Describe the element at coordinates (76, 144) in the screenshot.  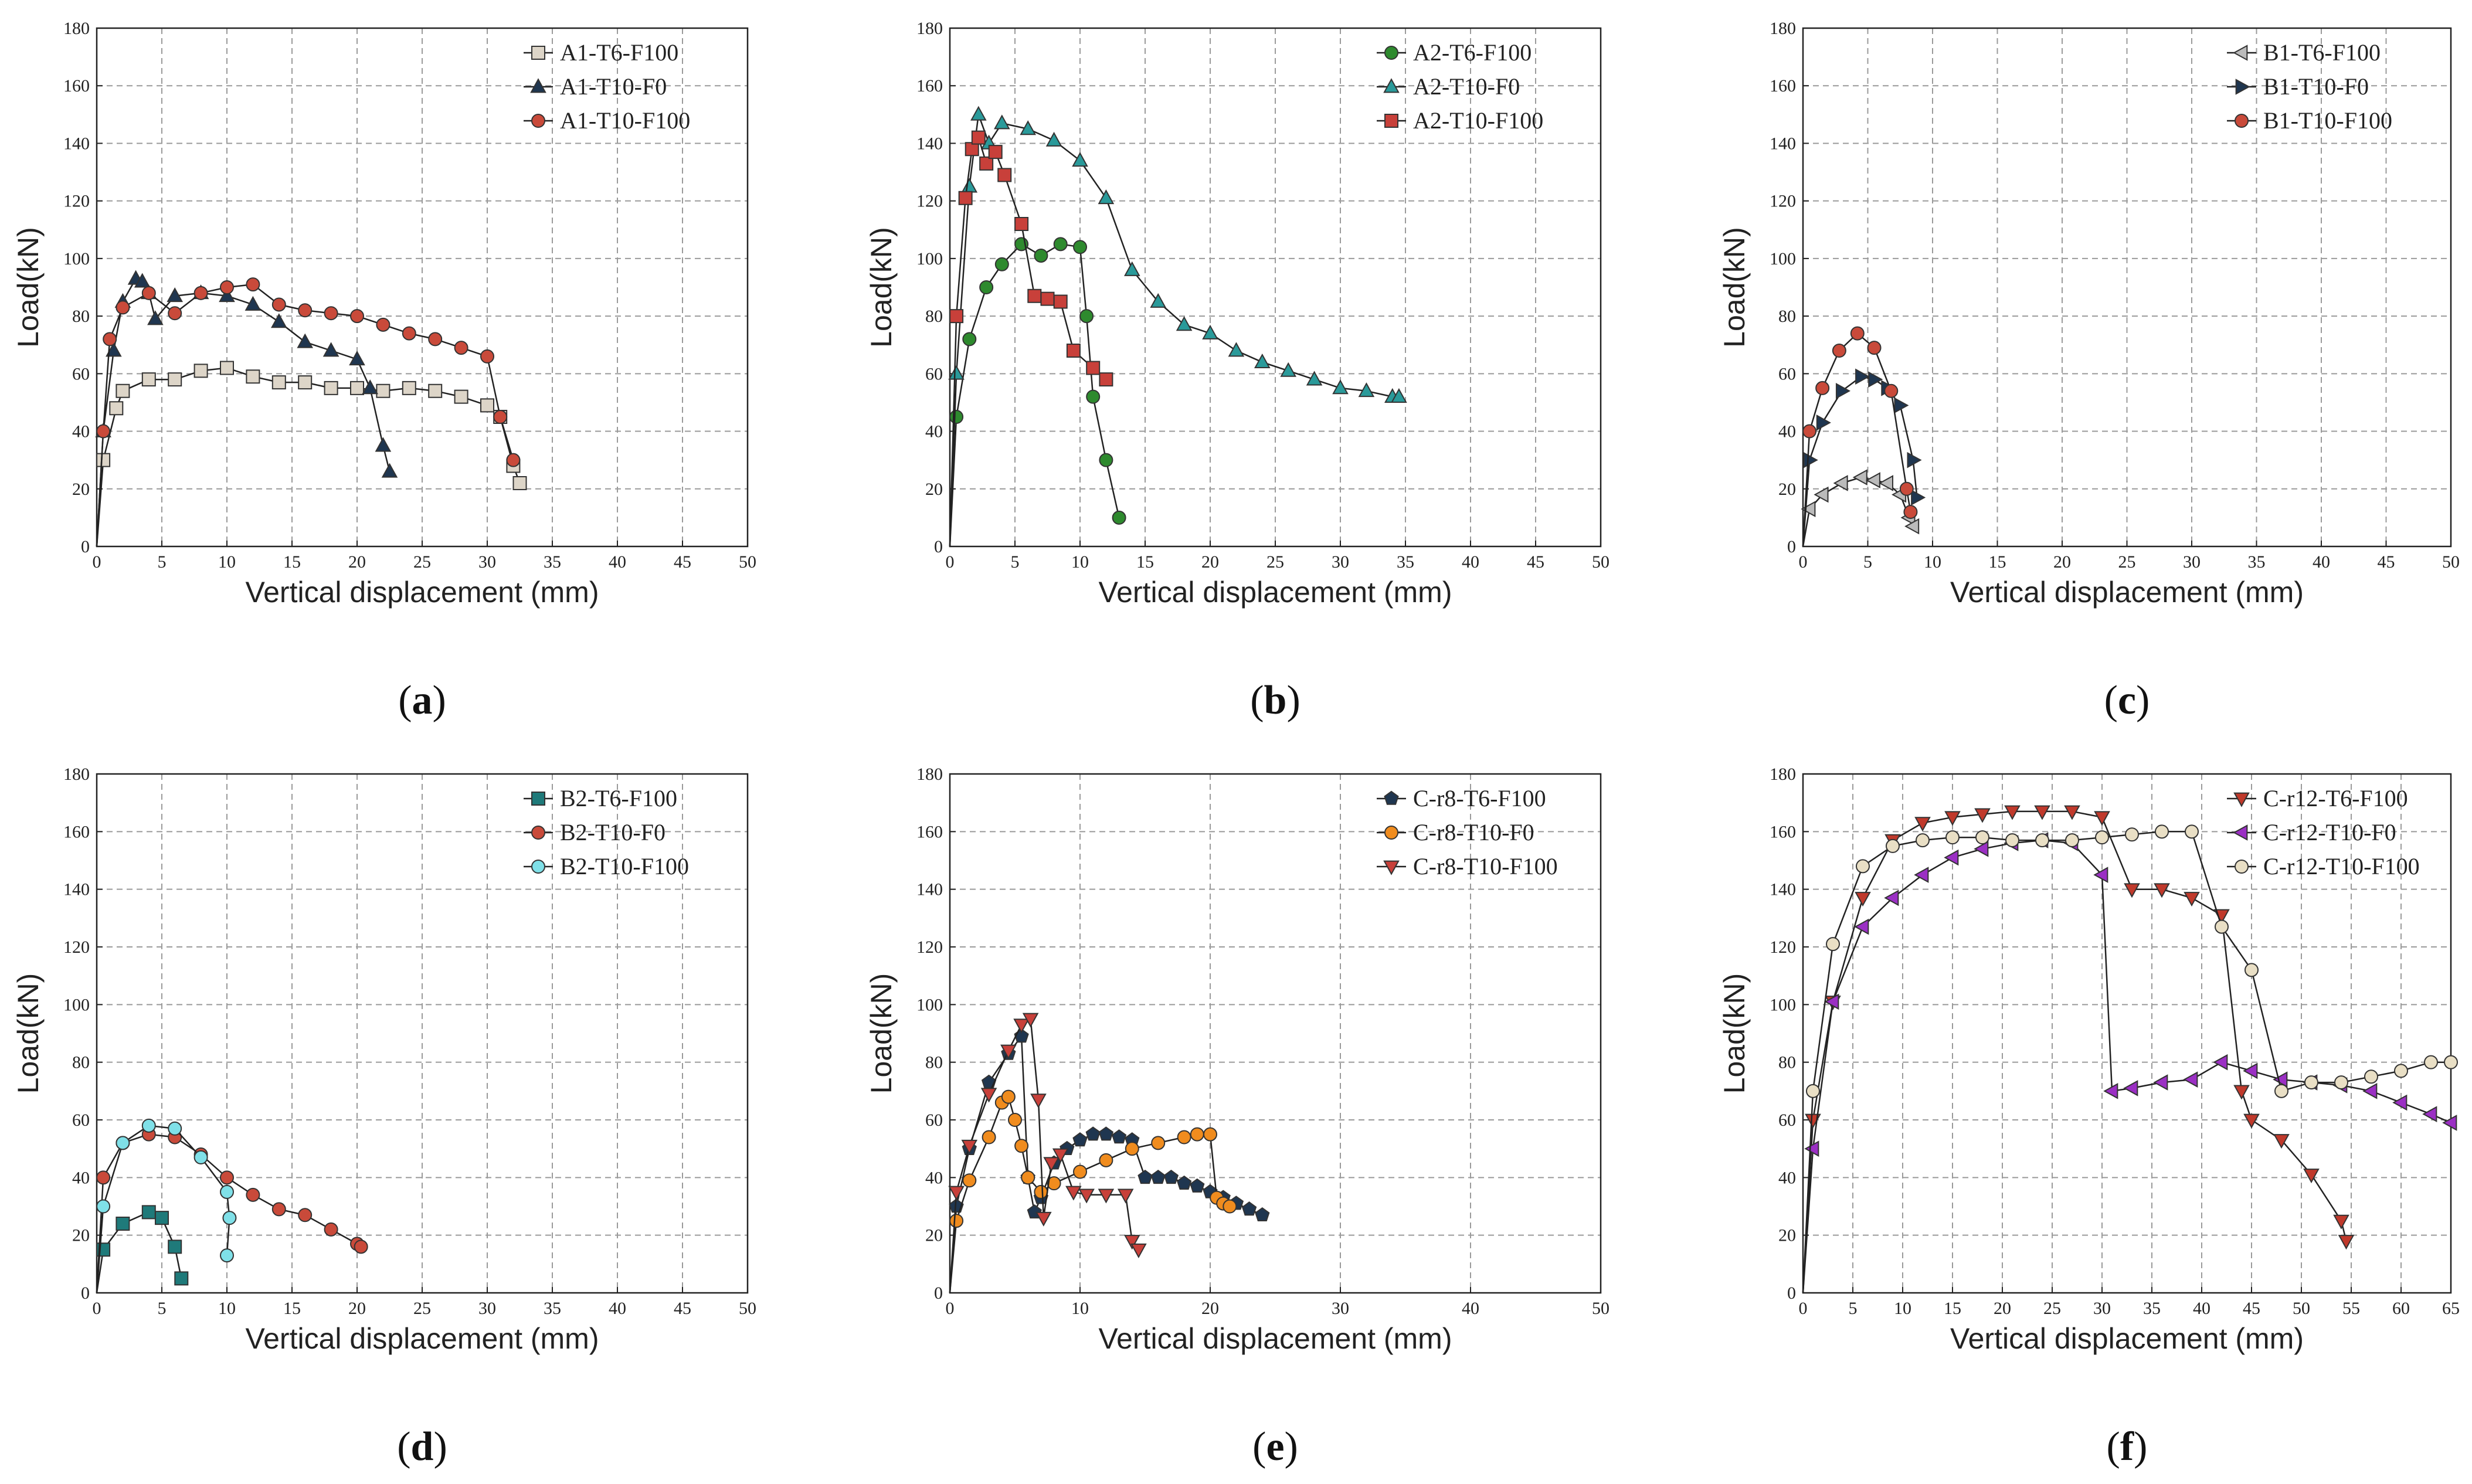
I see `y-tick-label: 140` at that location.